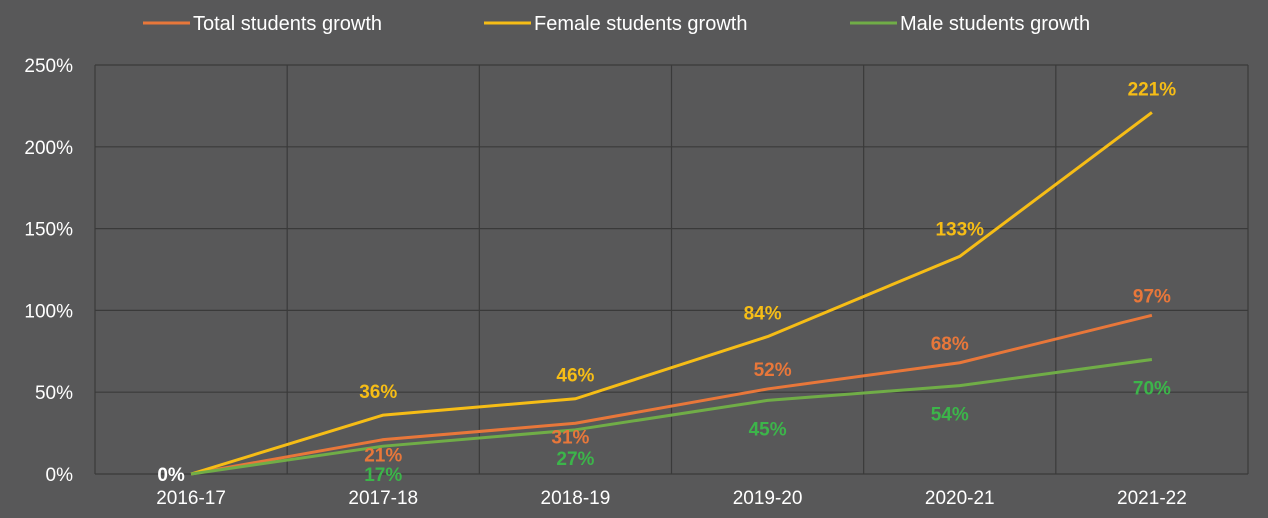 This screenshot has width=1268, height=518. I want to click on data-label: 27%, so click(575, 459).